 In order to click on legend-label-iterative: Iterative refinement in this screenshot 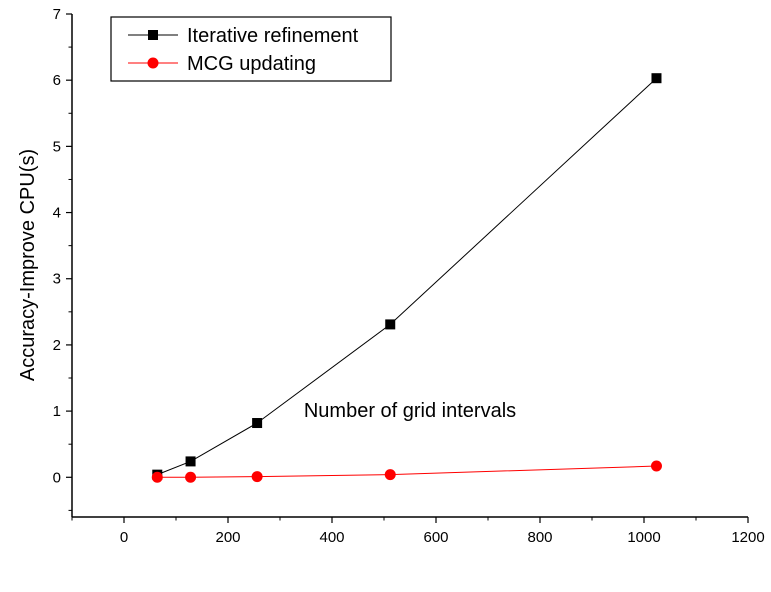, I will do `click(273, 36)`.